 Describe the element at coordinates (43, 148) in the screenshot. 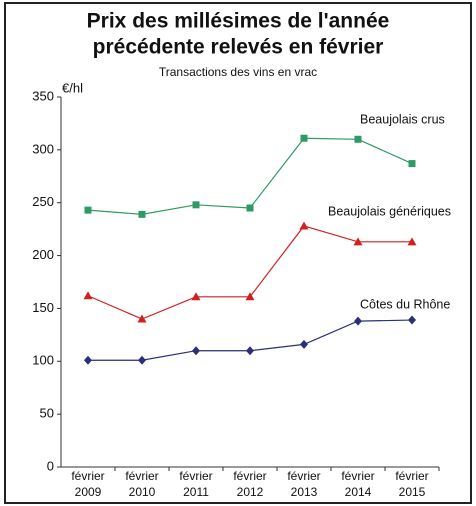

I see `y-tick-label: 300` at that location.